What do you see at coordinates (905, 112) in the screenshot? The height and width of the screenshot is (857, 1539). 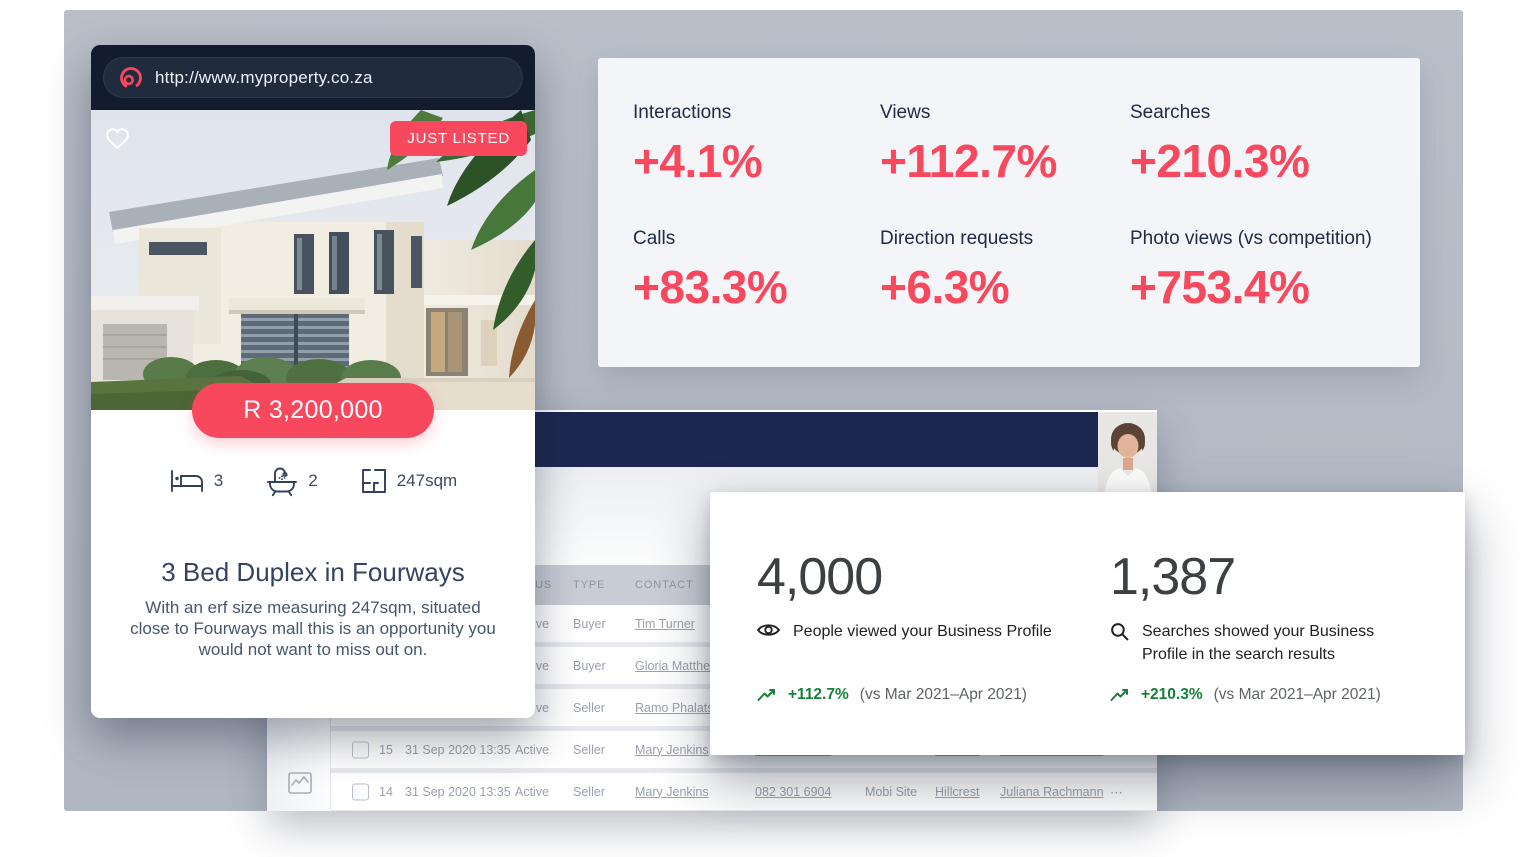 I see `stat-label: Views` at bounding box center [905, 112].